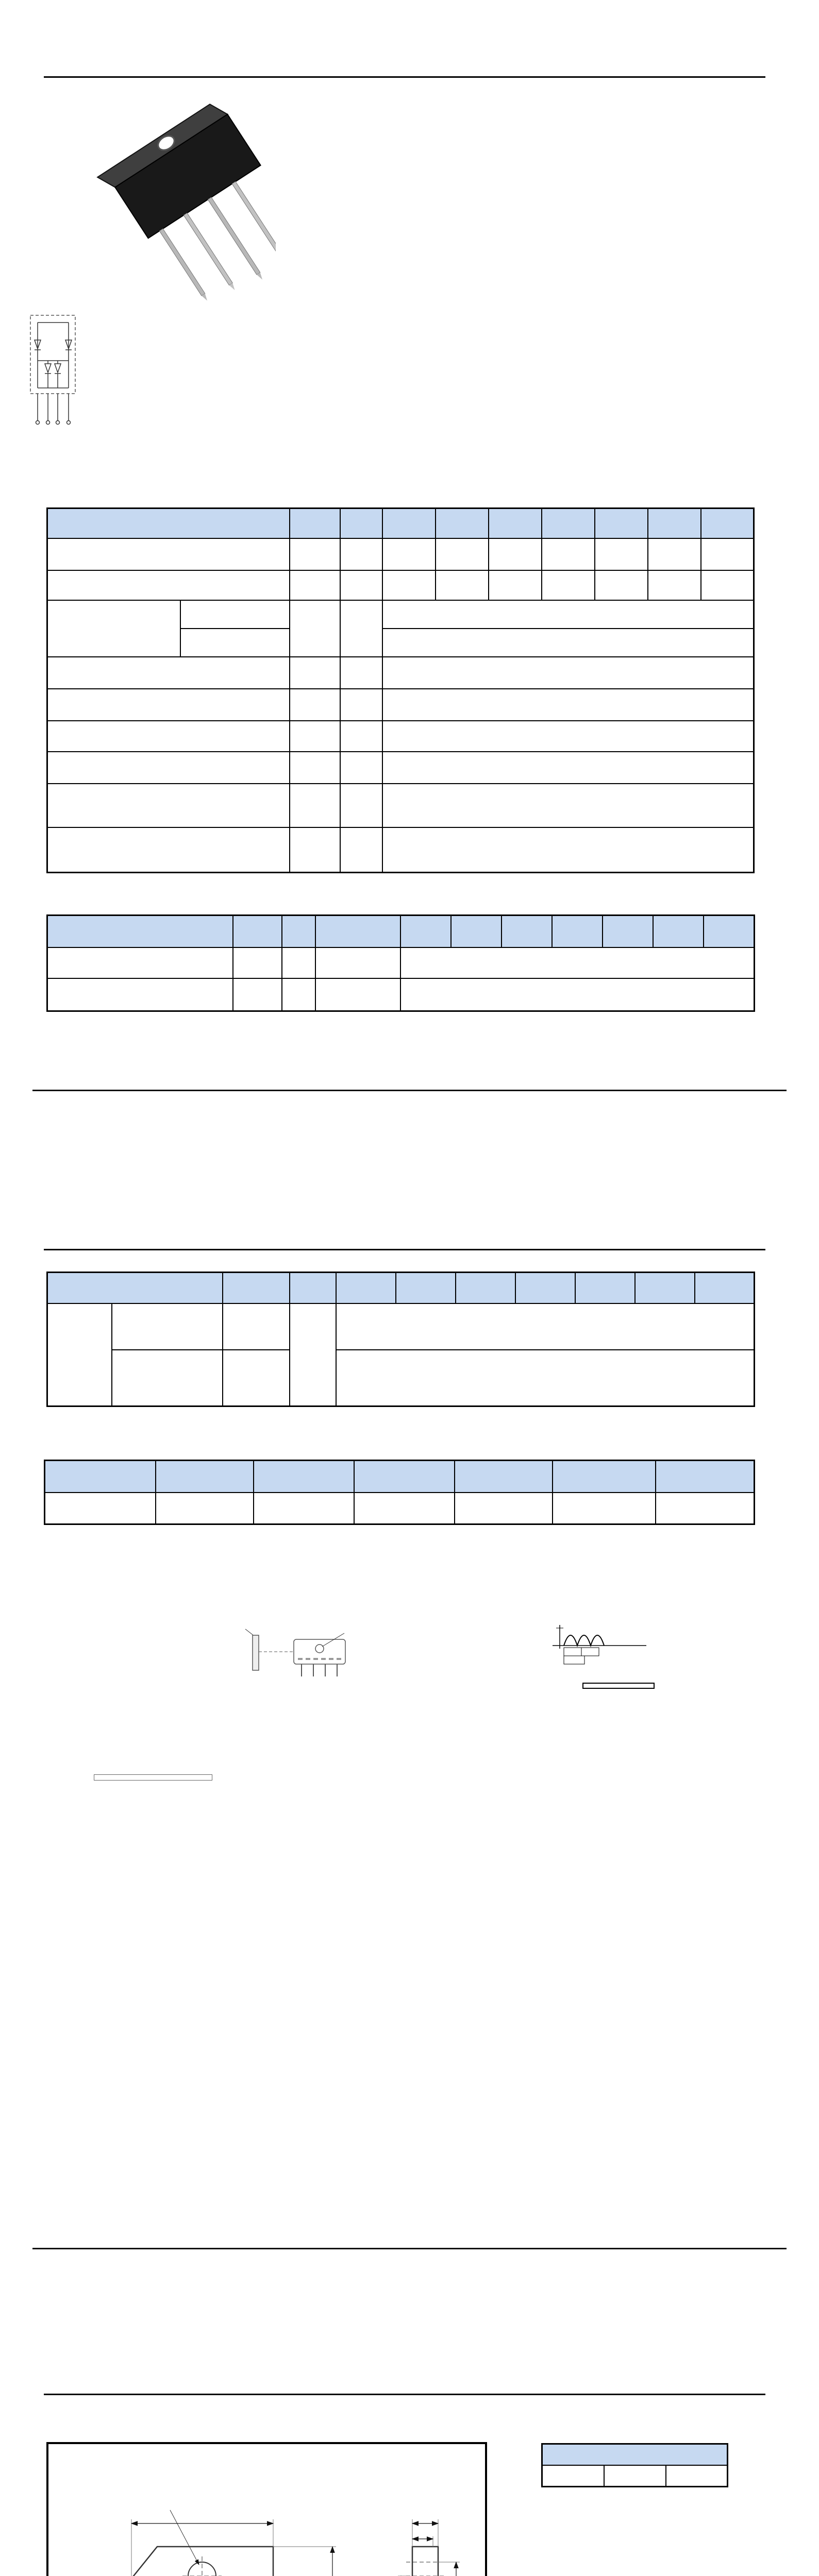 The image size is (819, 2576). Describe the element at coordinates (295, 1652) in the screenshot. I see `fig1-inset-heatsink` at that location.